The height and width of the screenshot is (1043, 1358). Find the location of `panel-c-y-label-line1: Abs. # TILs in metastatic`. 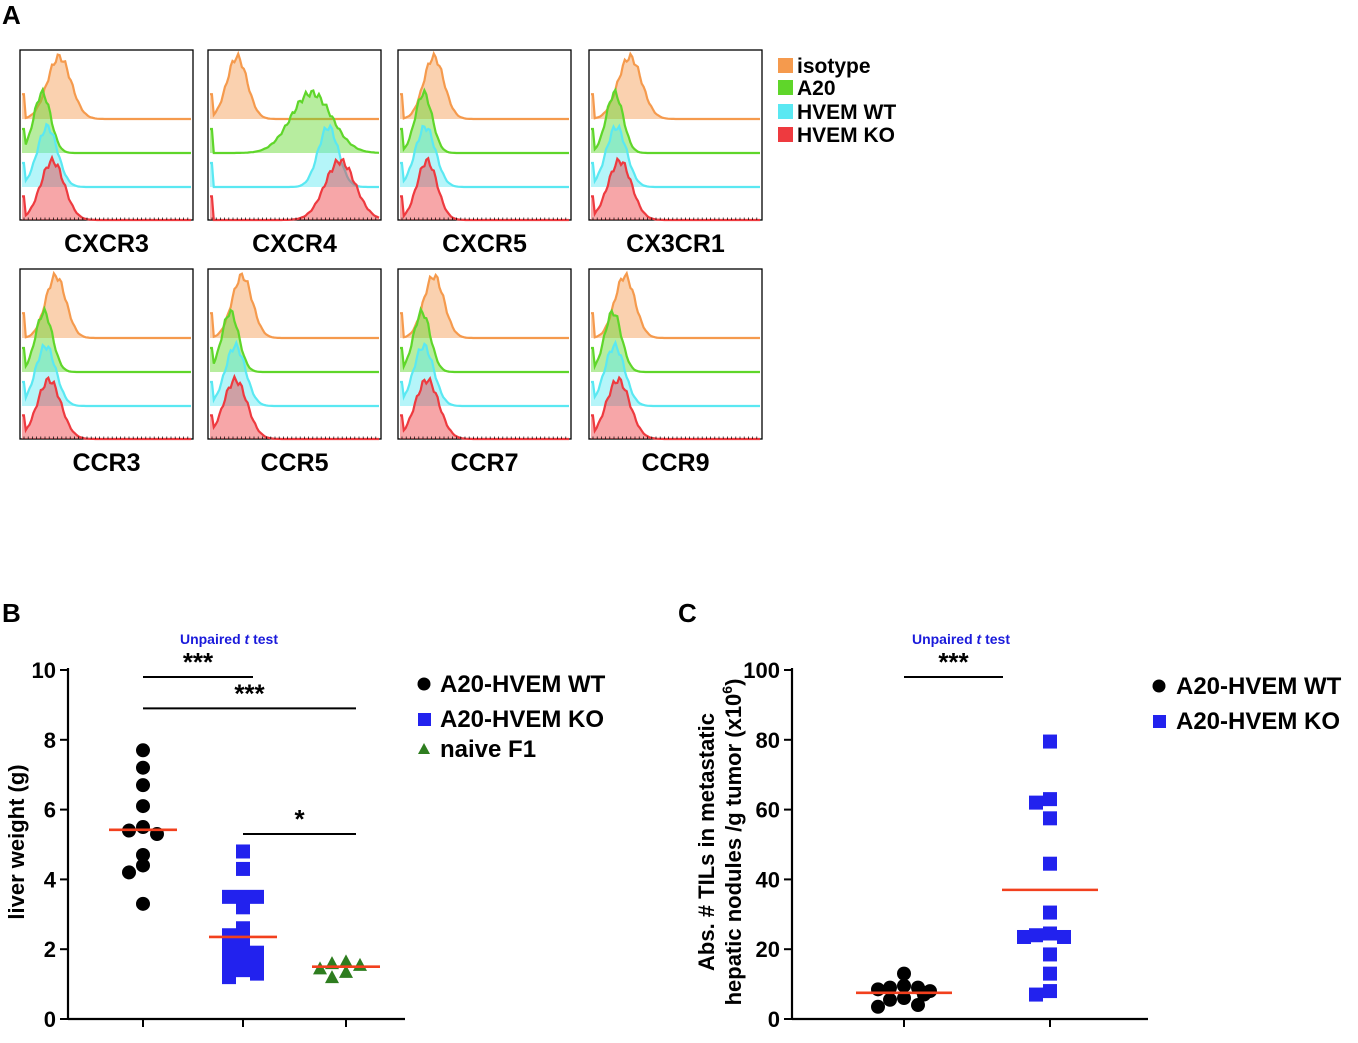

panel-c-y-label-line1: Abs. # TILs in metastatic is located at coordinates (706, 842).